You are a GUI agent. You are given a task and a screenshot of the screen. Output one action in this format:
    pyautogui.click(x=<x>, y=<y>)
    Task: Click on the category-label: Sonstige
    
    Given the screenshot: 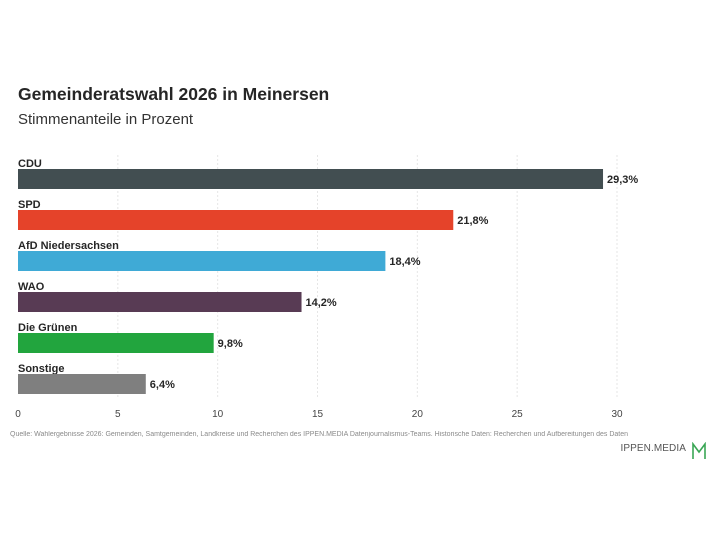 What is the action you would take?
    pyautogui.click(x=41, y=369)
    